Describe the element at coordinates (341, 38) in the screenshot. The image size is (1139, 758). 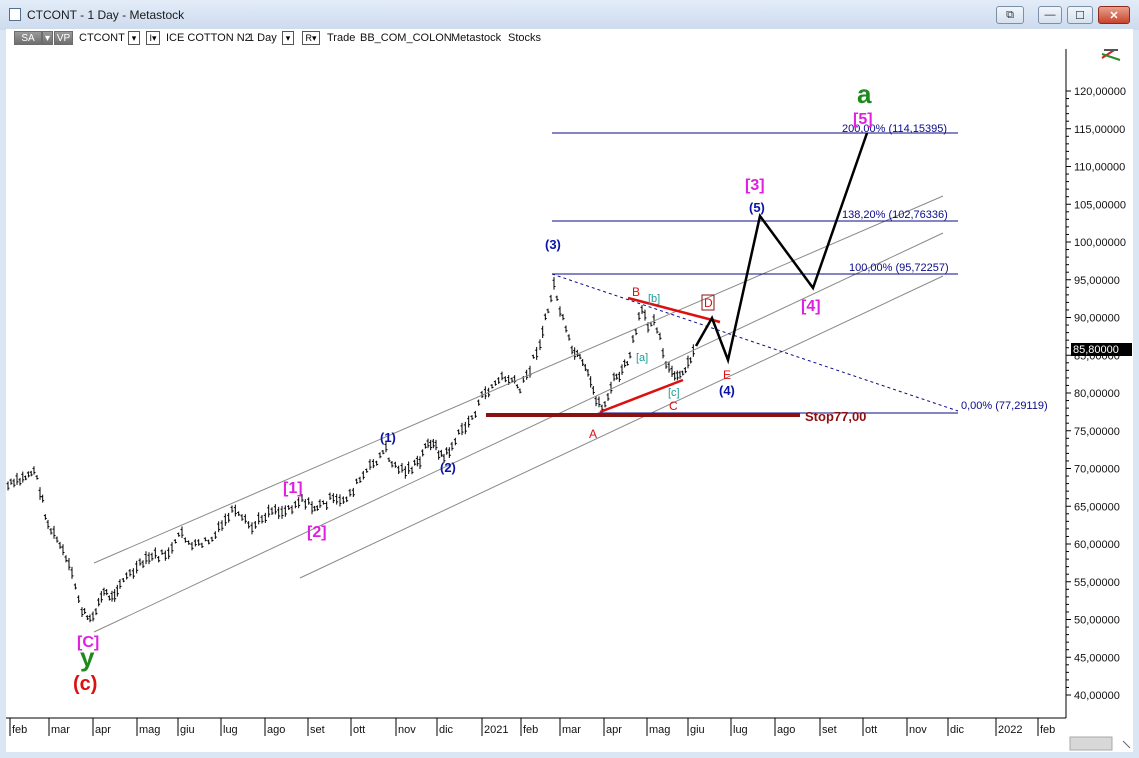
I see `trade-label: Trade` at that location.